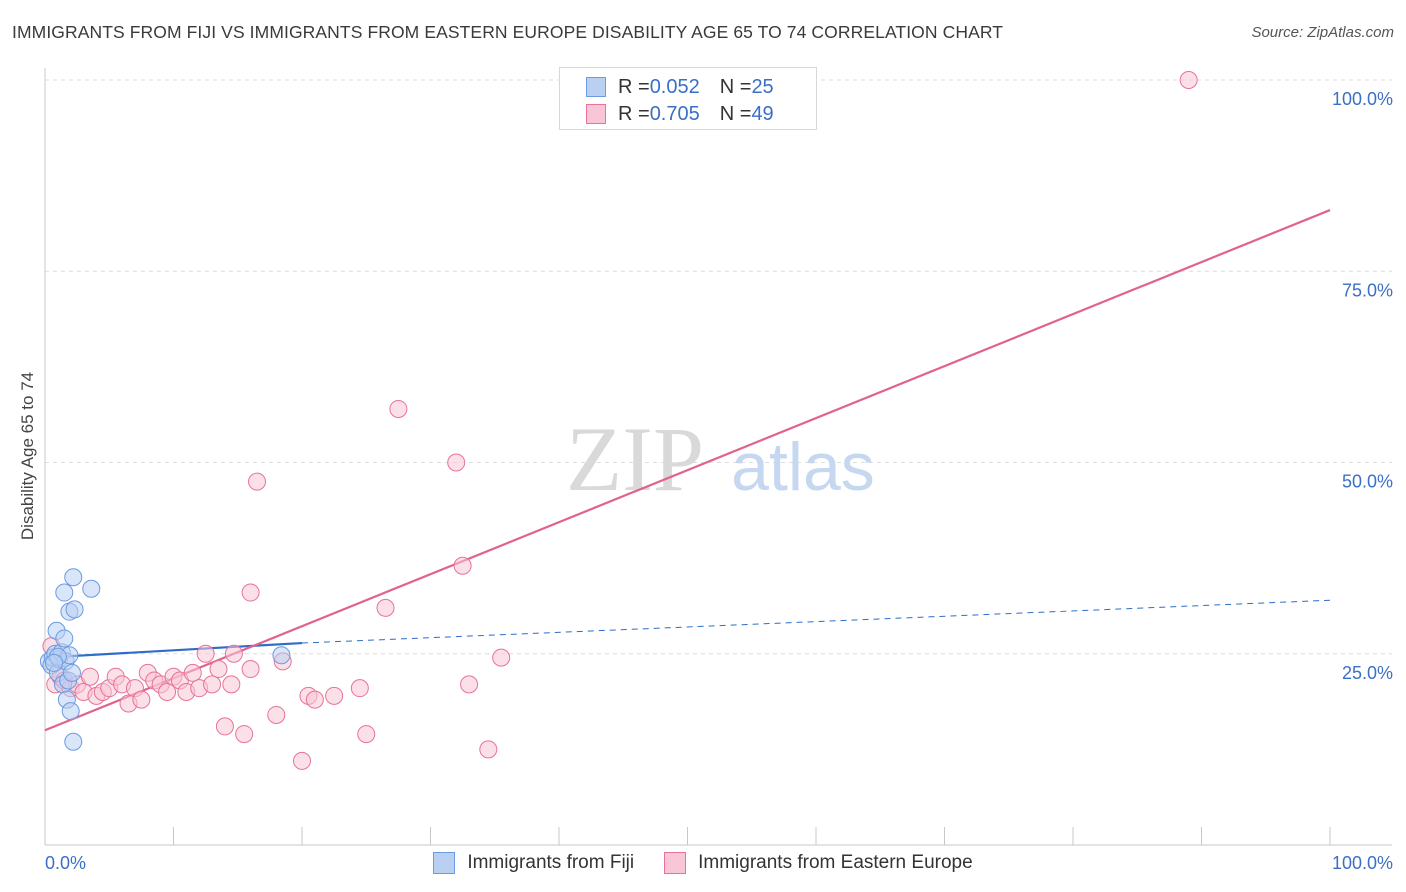 This screenshot has height=892, width=1406. What do you see at coordinates (803, 467) in the screenshot?
I see `watermark-atlas: atlas` at bounding box center [803, 467].